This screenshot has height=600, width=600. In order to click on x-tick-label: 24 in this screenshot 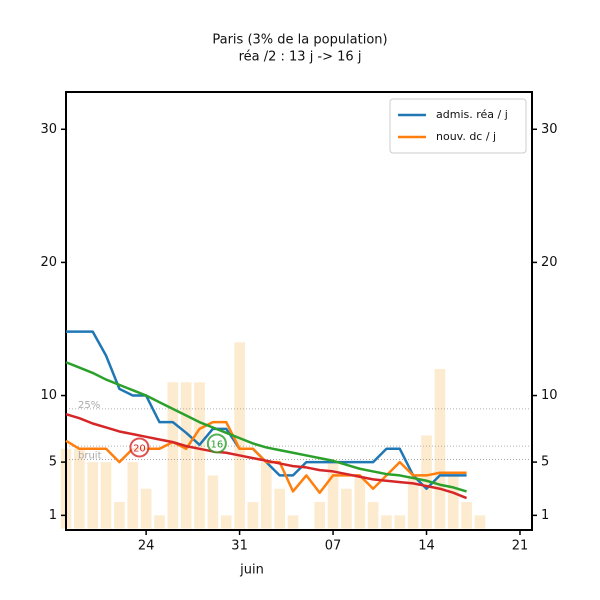, I will do `click(146, 546)`.